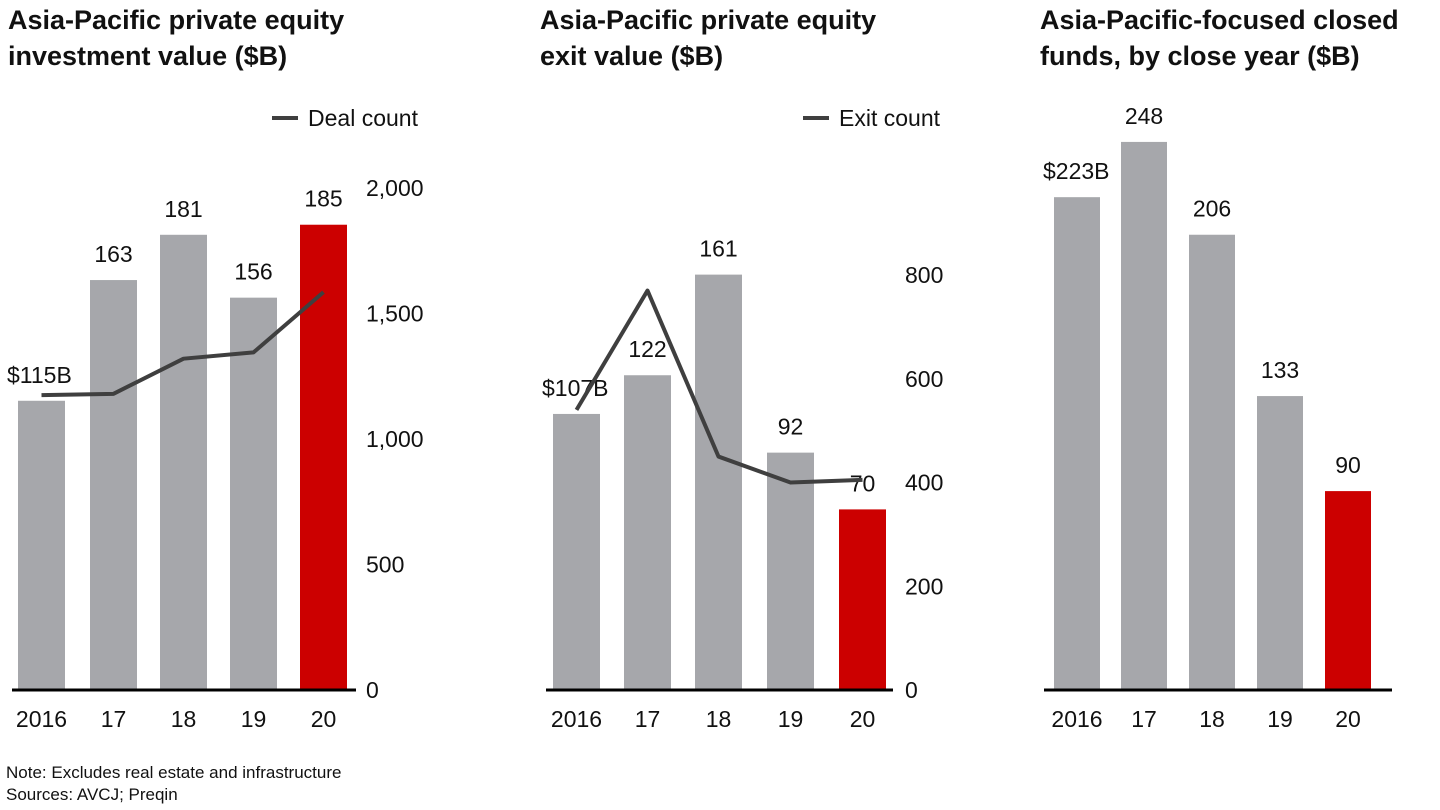  Describe the element at coordinates (1212, 209) in the screenshot. I see `chart-3-value-label-18: 206` at that location.